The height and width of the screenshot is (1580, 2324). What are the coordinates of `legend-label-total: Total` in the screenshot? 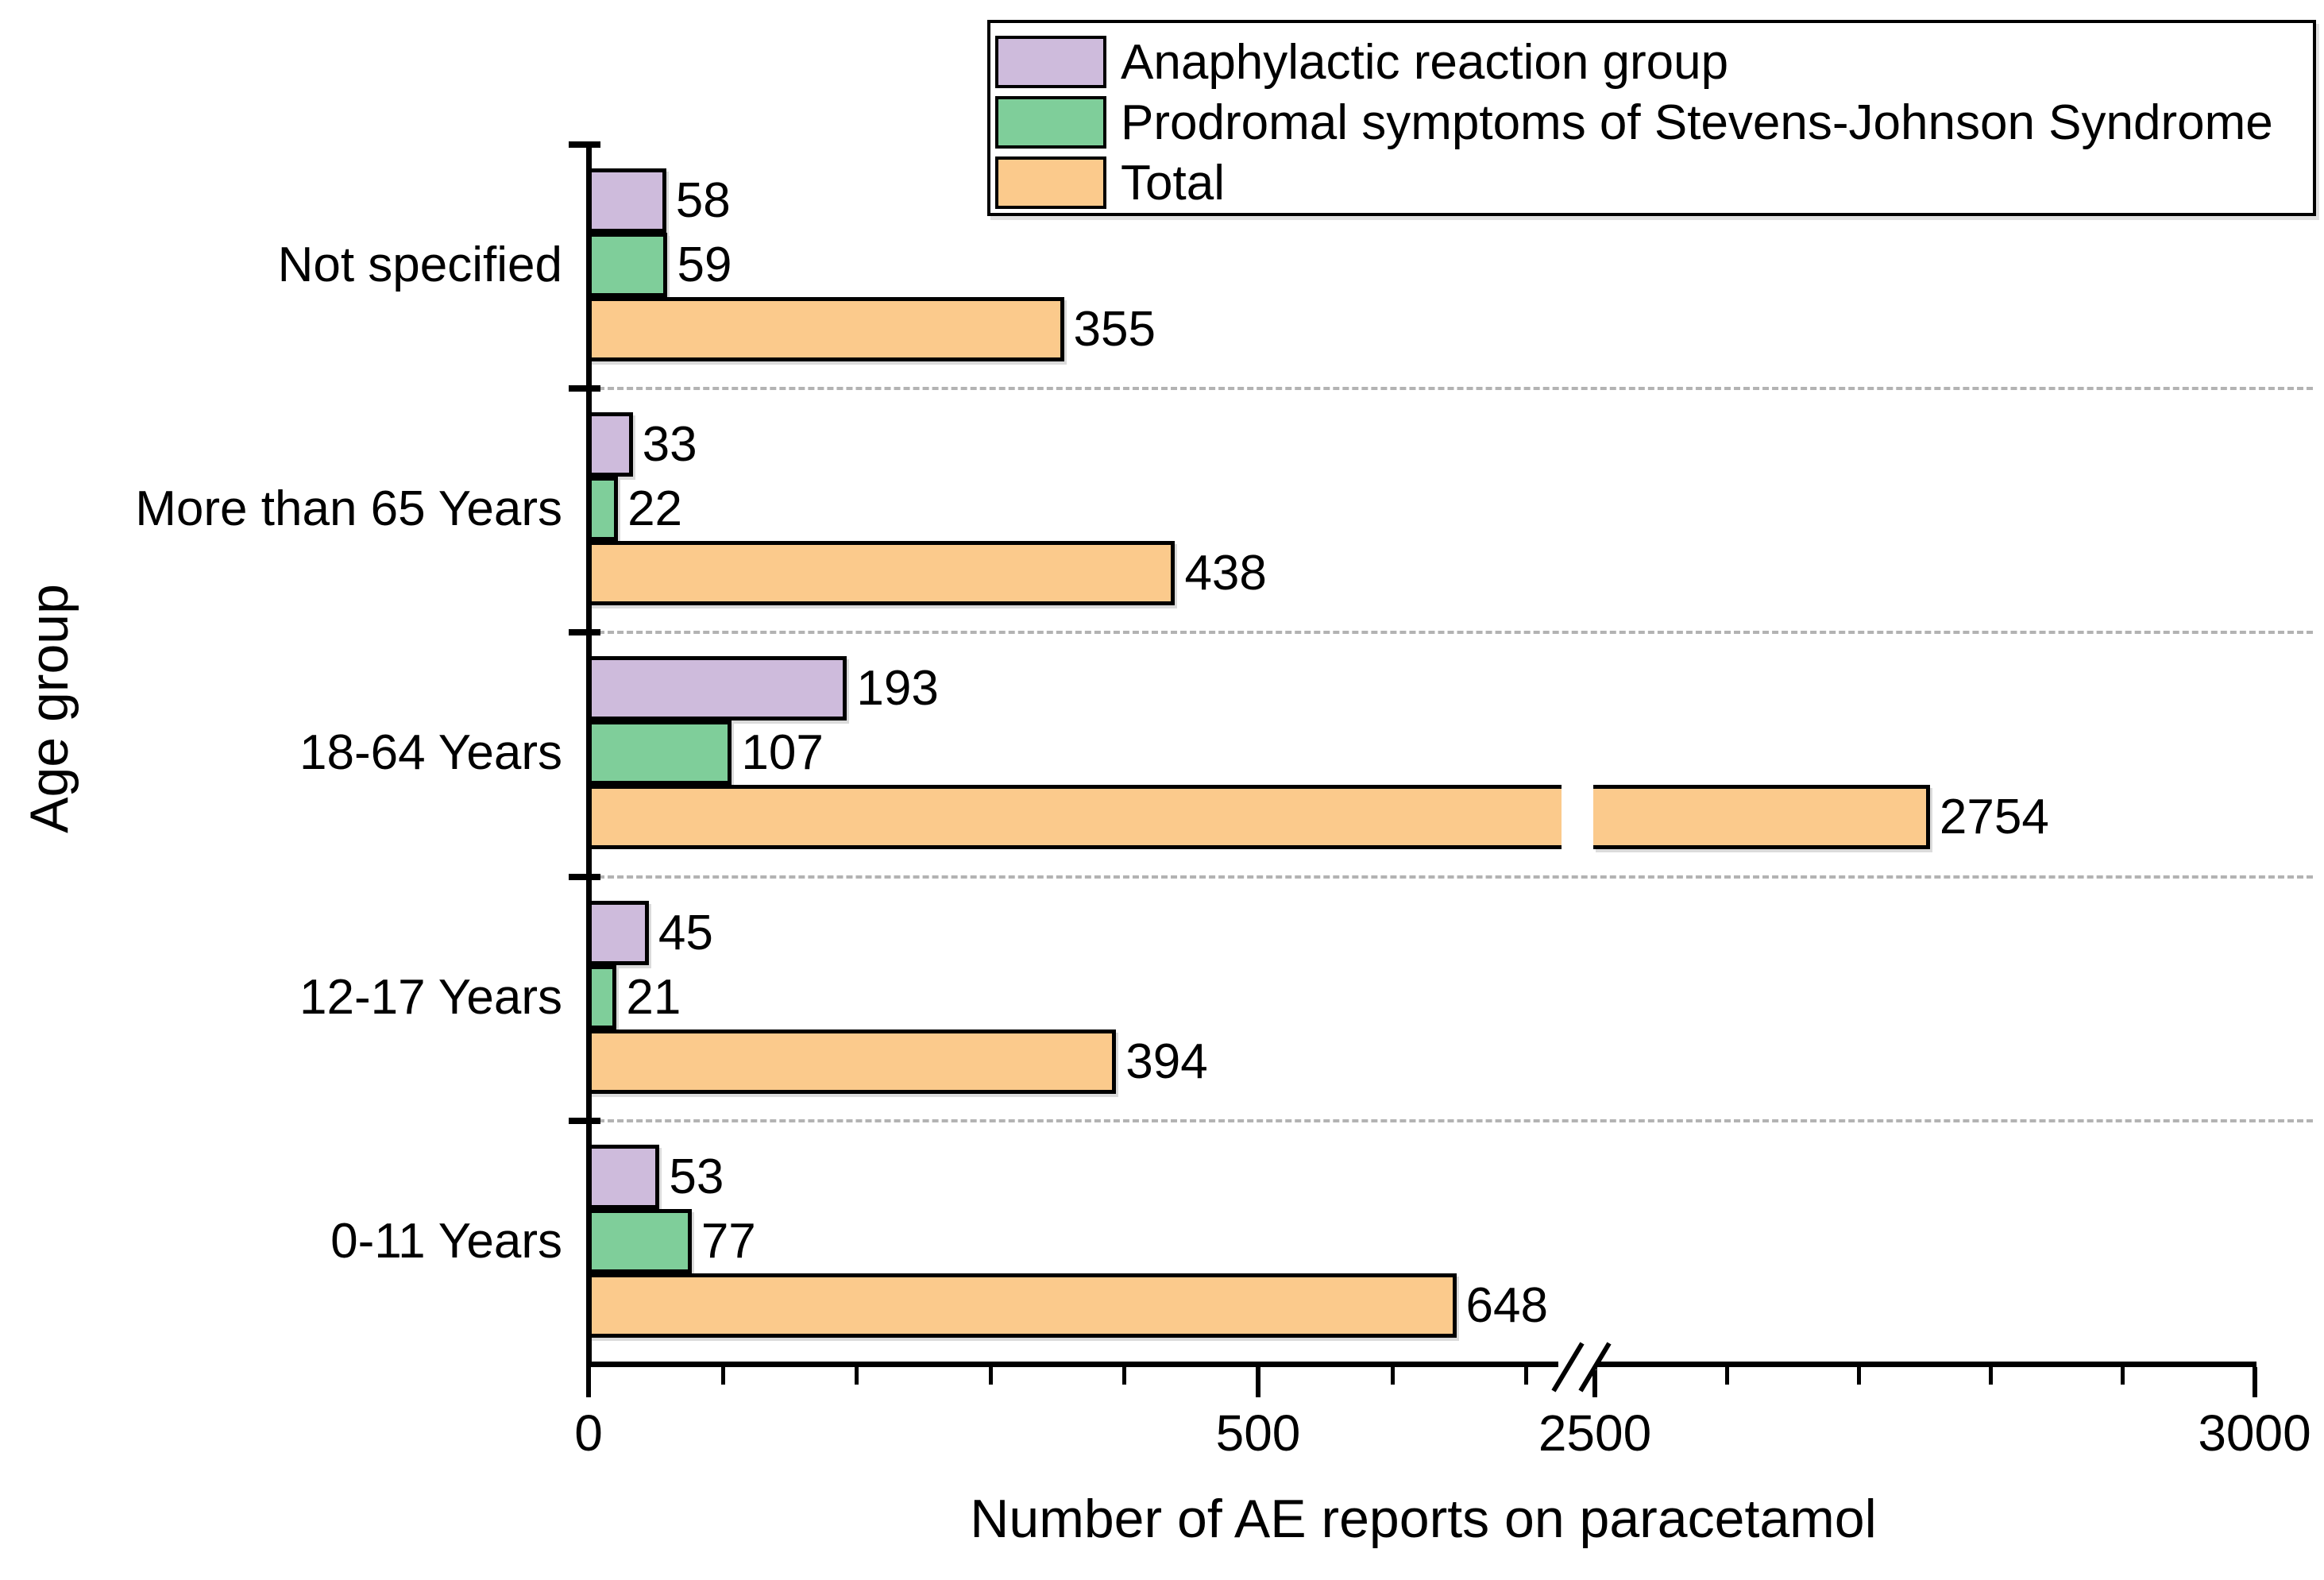 It's located at (1173, 183).